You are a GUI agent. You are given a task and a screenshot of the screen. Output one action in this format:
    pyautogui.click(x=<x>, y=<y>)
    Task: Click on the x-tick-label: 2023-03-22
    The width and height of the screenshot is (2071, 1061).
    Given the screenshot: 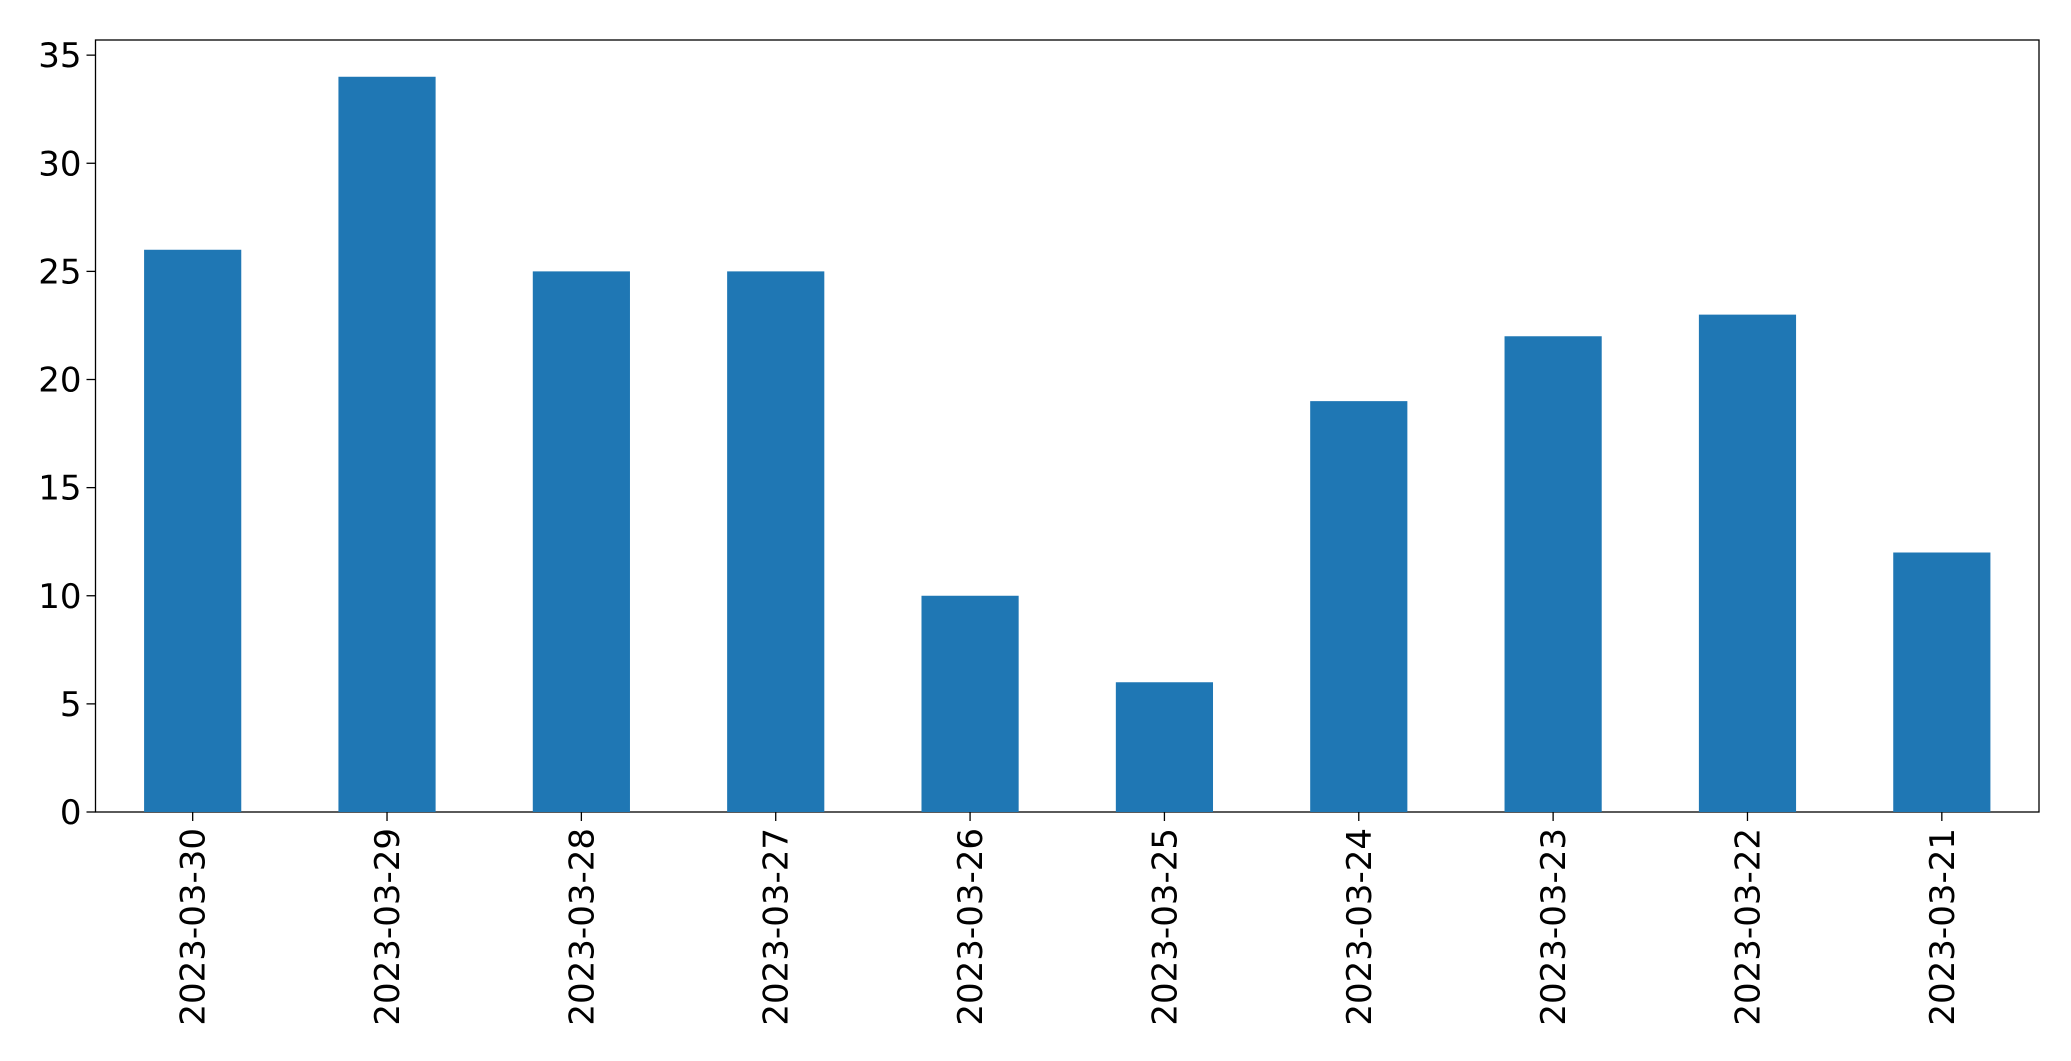 What is the action you would take?
    pyautogui.click(x=1748, y=927)
    